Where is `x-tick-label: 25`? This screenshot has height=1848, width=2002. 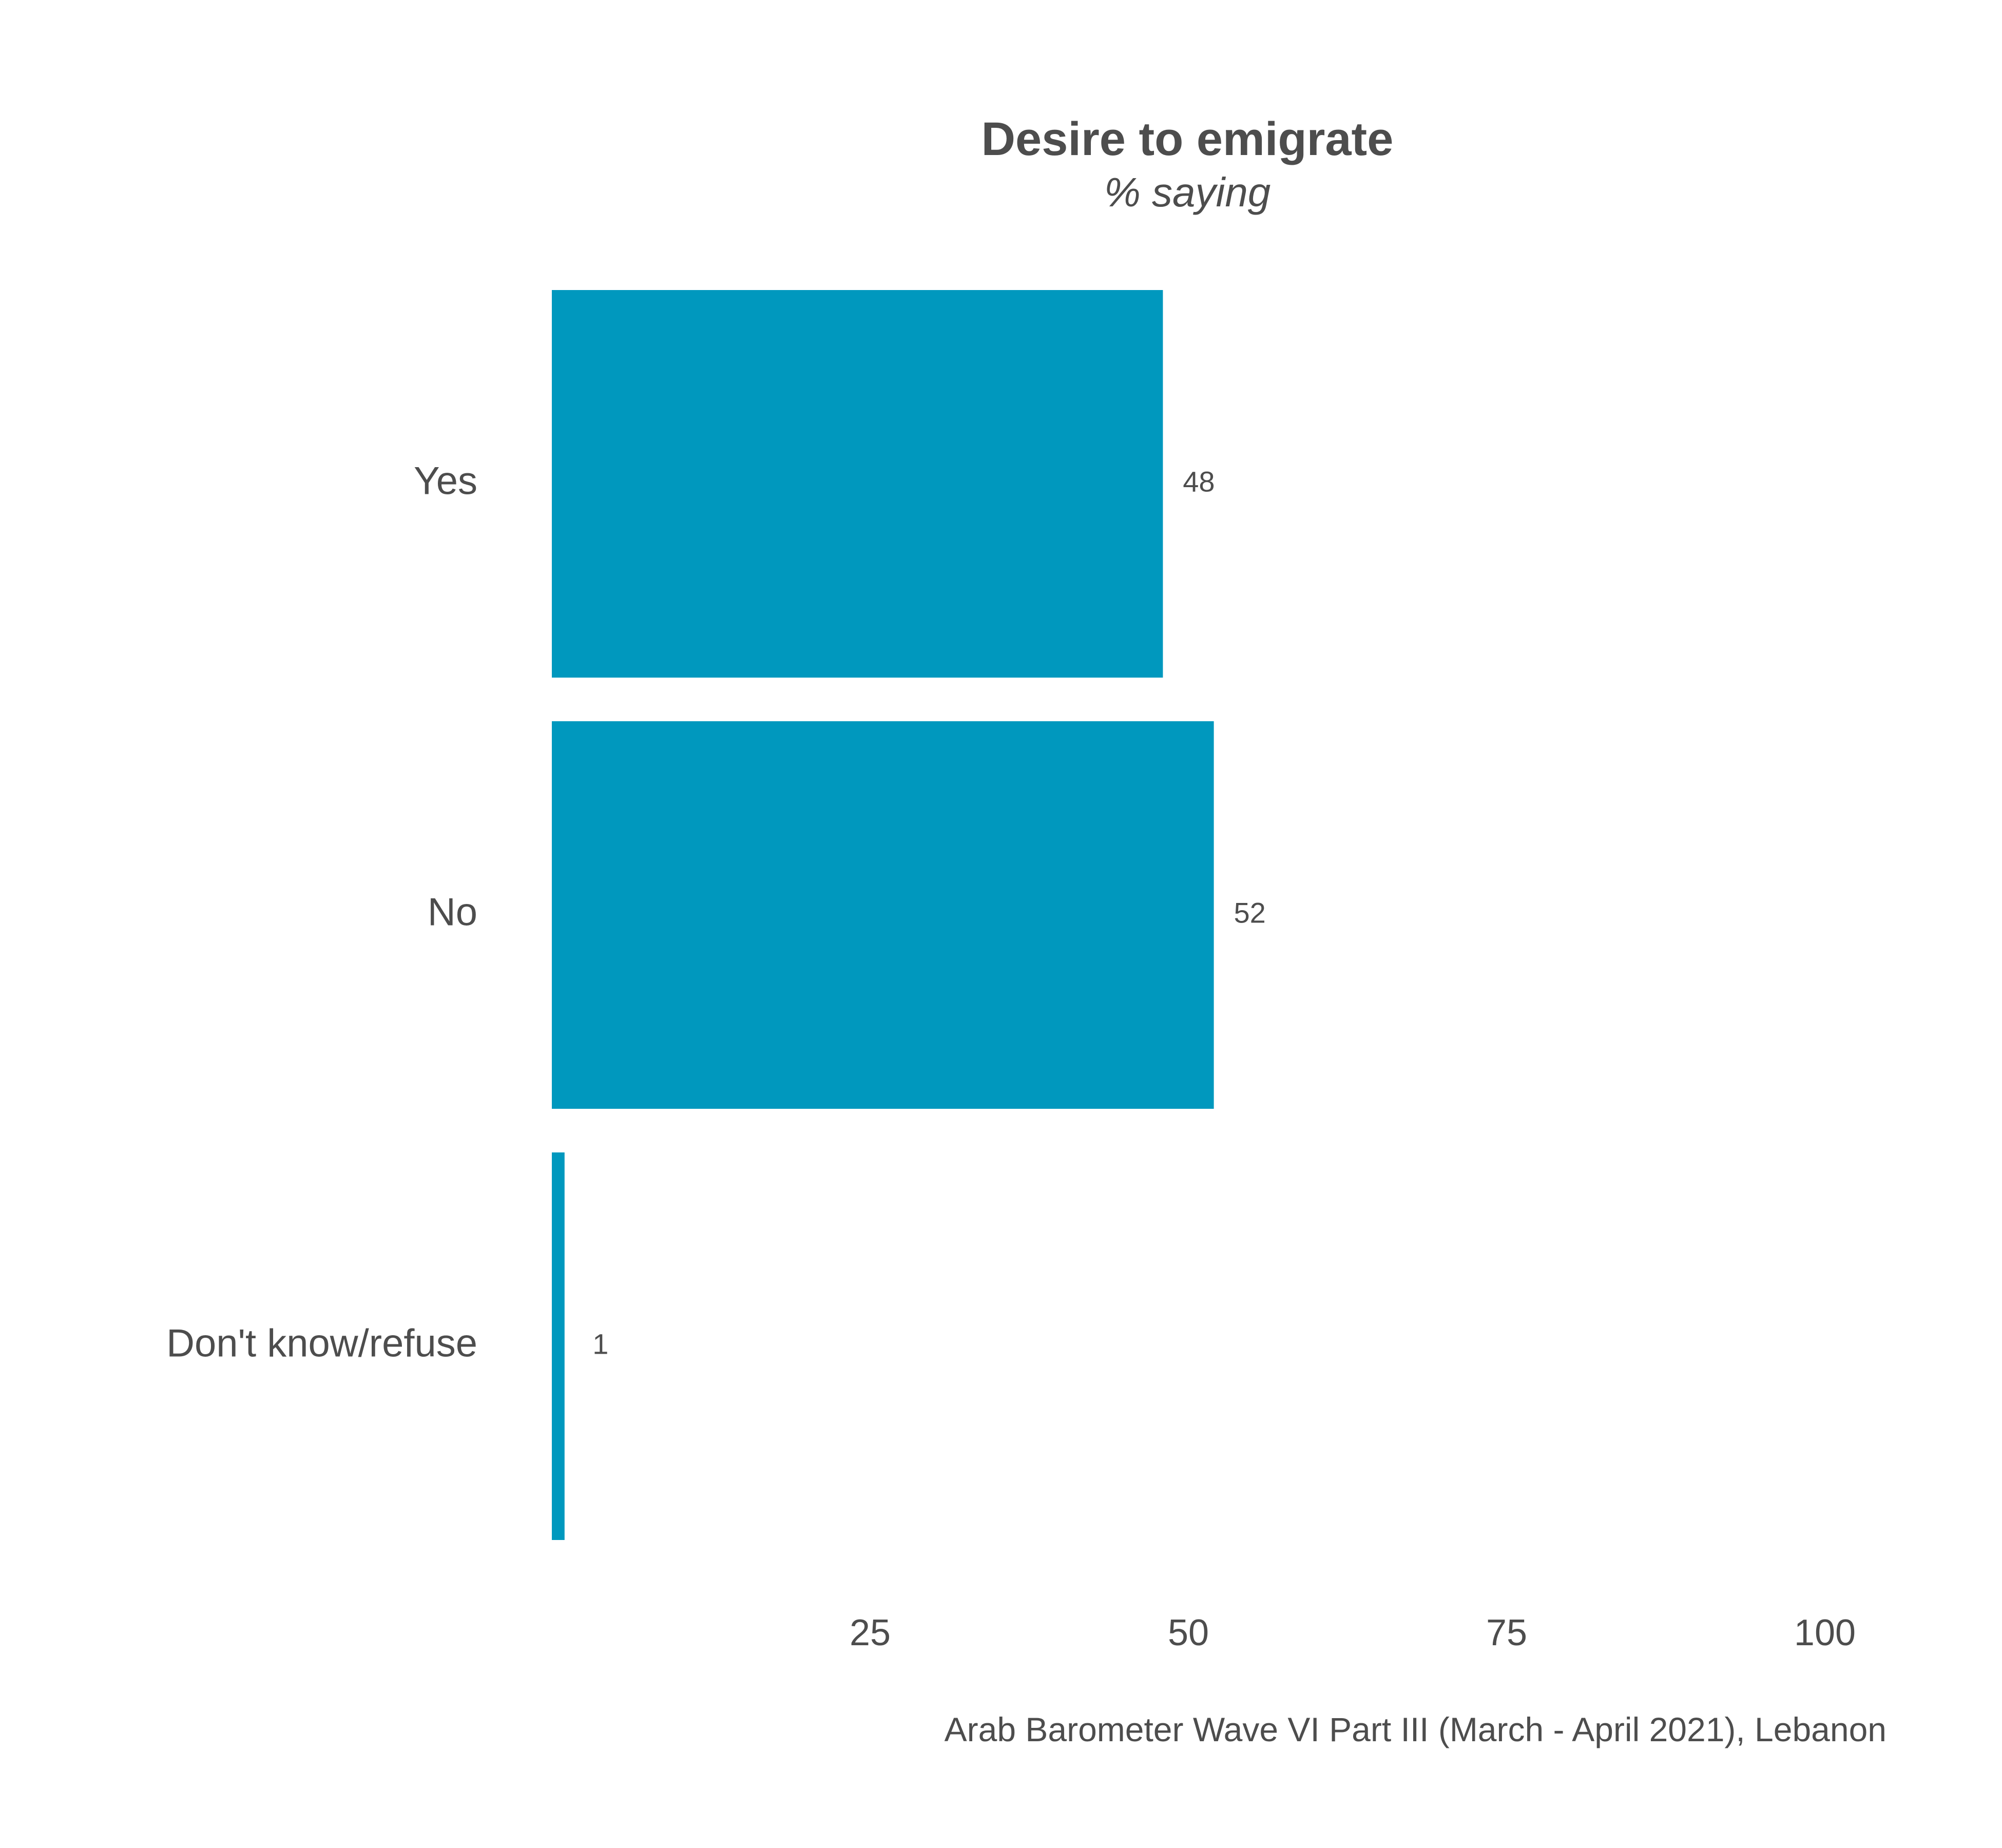 x-tick-label: 25 is located at coordinates (870, 1632).